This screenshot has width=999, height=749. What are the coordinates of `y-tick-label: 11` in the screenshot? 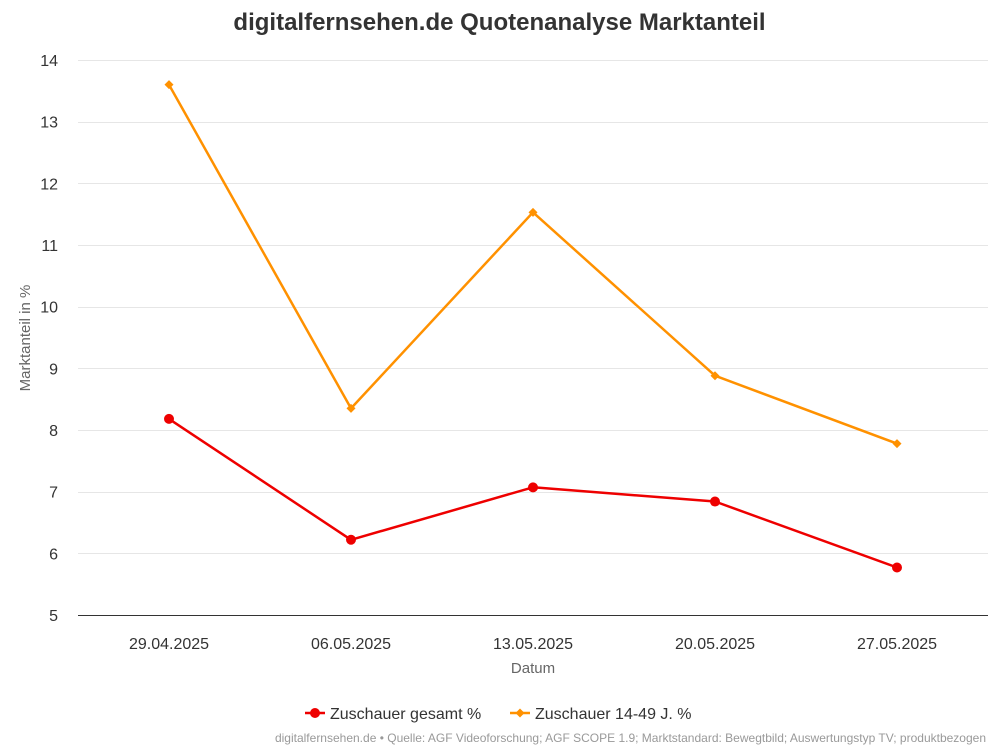 It's located at (49, 246).